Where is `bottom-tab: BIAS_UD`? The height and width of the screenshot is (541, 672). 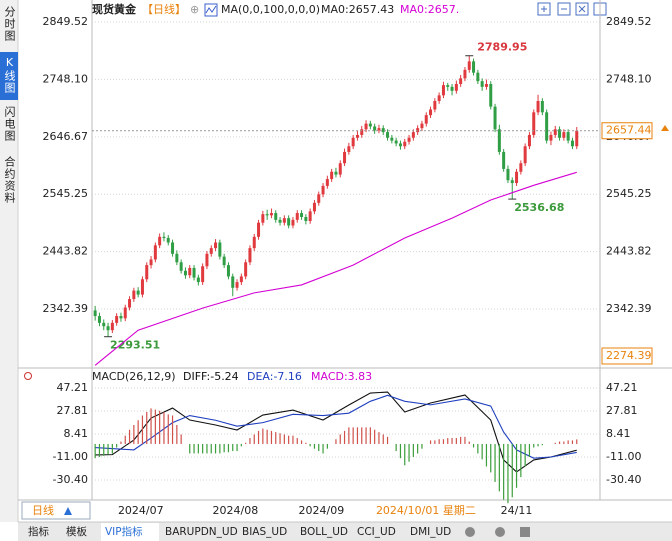 bottom-tab: BIAS_UD is located at coordinates (264, 532).